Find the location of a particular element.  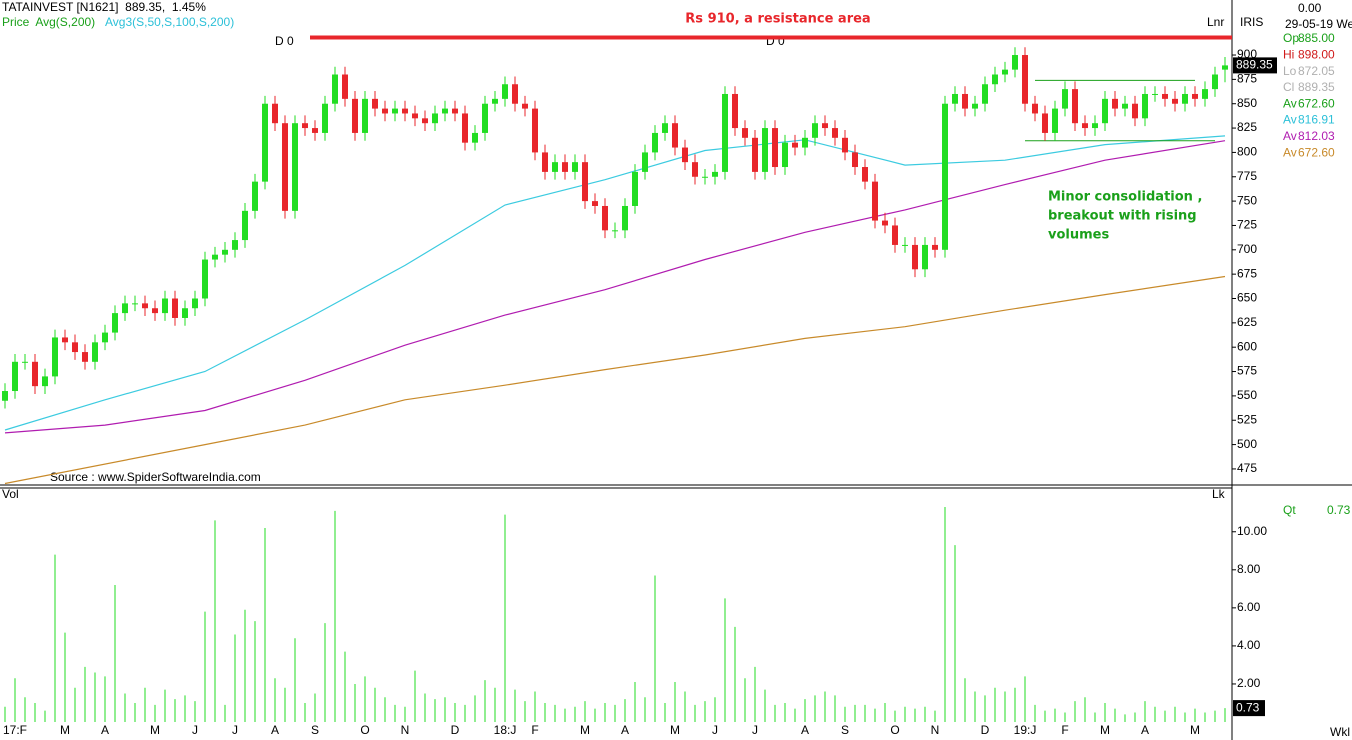

legend-avg: Avg3(S,50,S,100,S,200) is located at coordinates (169, 22).